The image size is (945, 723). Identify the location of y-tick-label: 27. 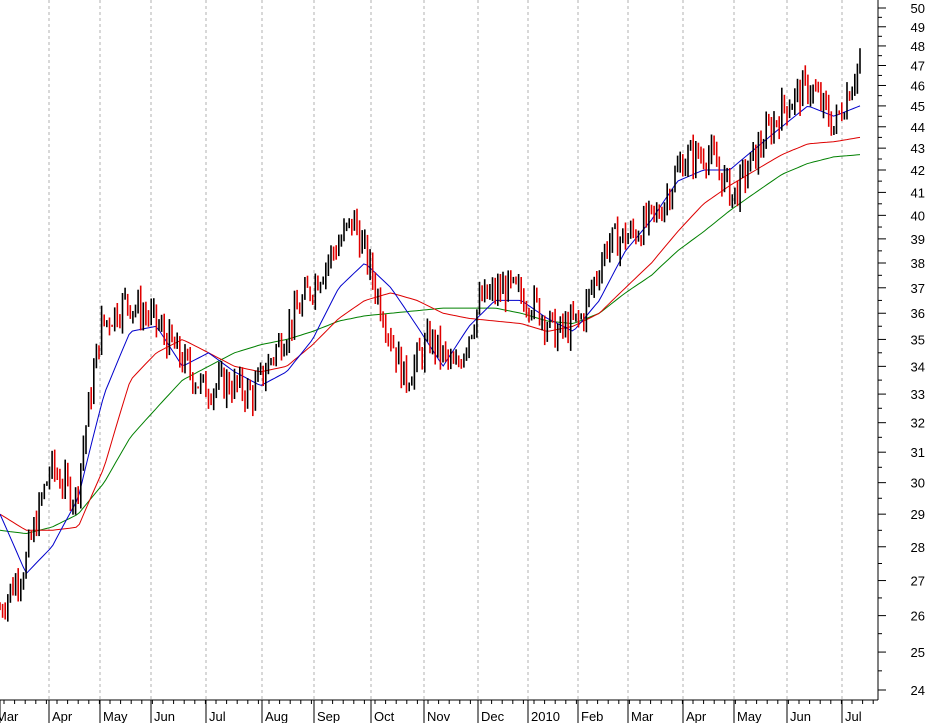
(918, 581).